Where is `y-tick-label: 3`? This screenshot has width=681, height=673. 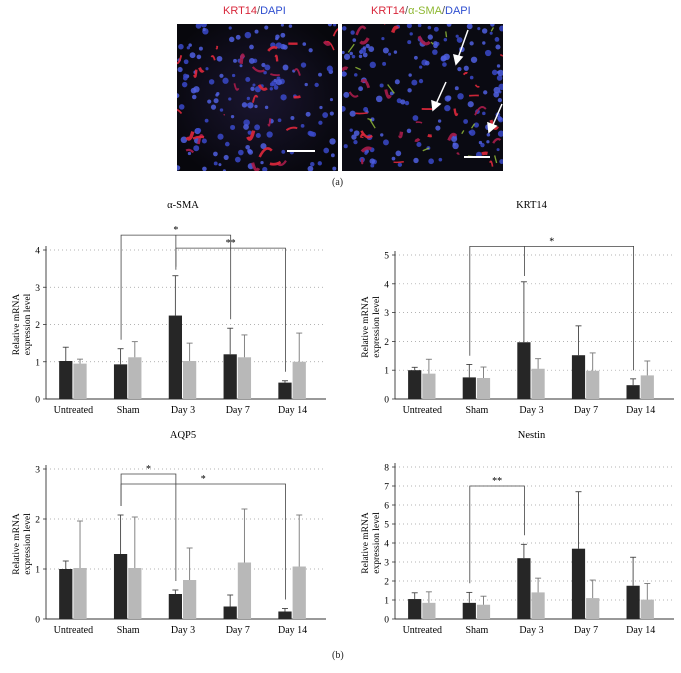 y-tick-label: 3 is located at coordinates (37, 471).